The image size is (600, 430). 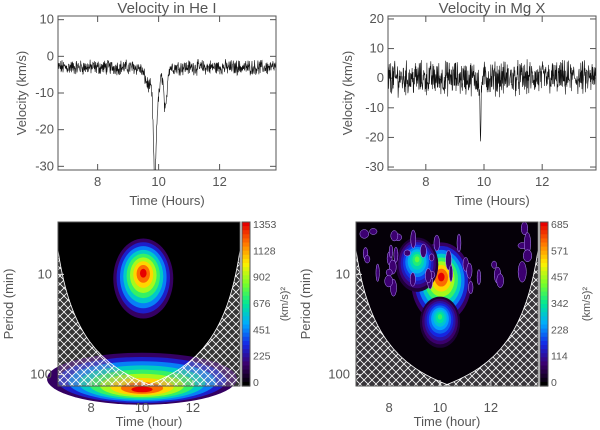 What do you see at coordinates (265, 225) in the screenshot?
I see `colorbar-tick-label: 1353` at bounding box center [265, 225].